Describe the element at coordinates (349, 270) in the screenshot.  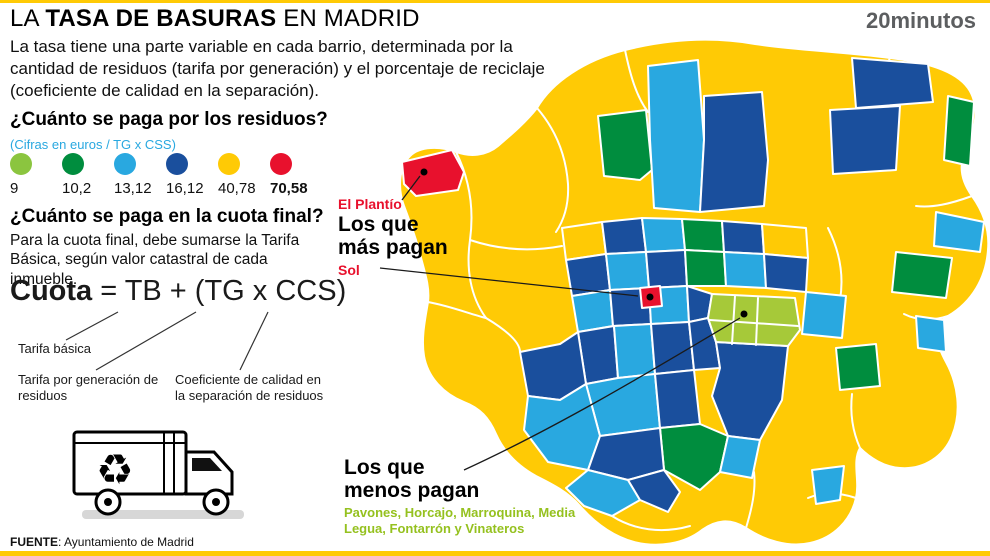
I see `annotation-sol: Sol` at that location.